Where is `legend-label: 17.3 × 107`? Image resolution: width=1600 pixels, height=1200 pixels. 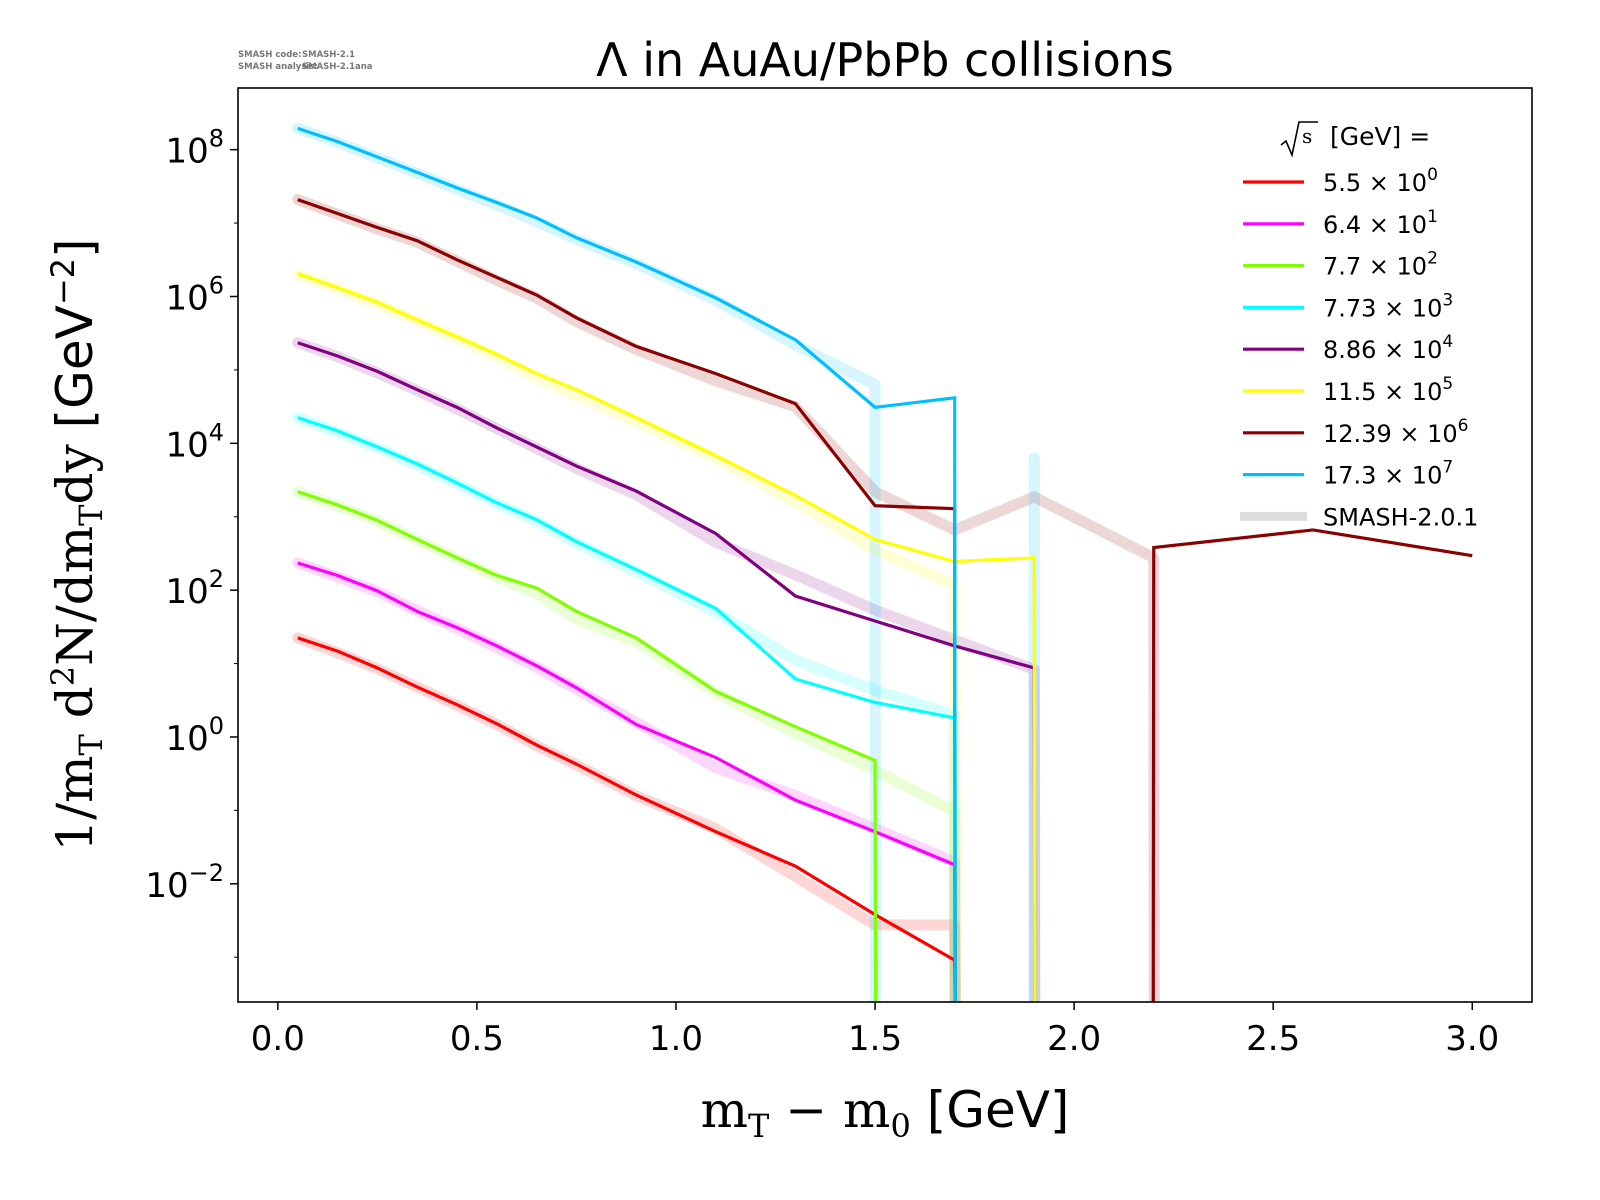
legend-label: 17.3 × 107 is located at coordinates (1388, 474).